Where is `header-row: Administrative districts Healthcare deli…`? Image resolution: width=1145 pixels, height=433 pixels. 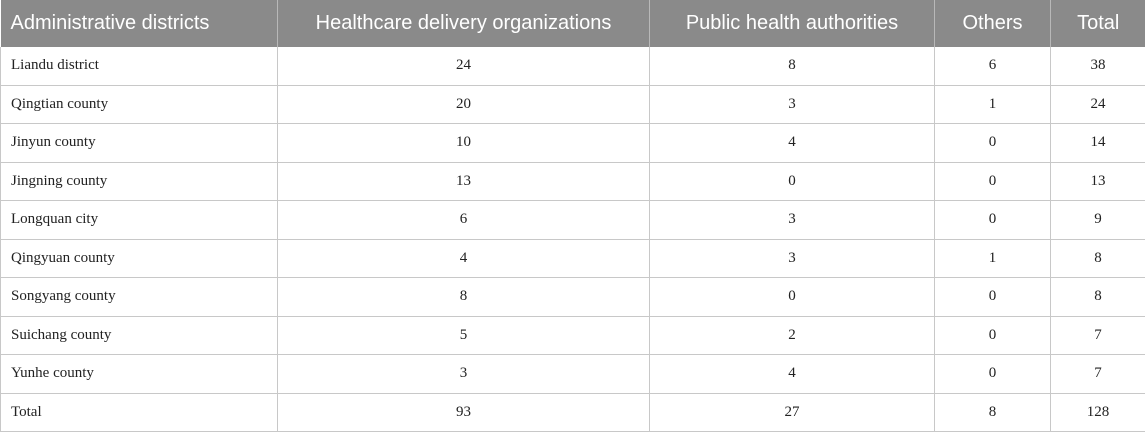
header-row: Administrative districts Healthcare deli… is located at coordinates (572, 23).